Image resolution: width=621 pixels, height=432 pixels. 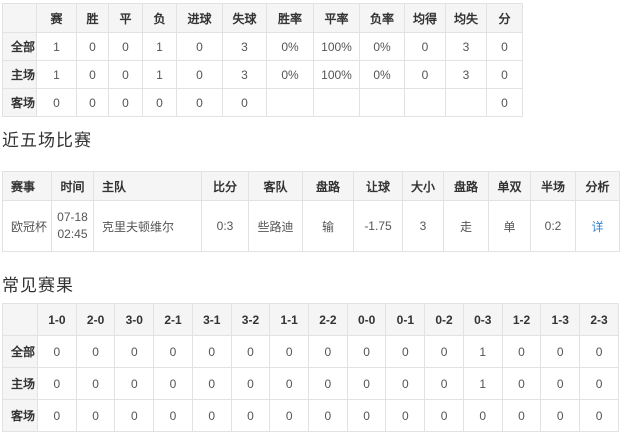 I want to click on result-row: 全部 0 0 0 0 0 0 0 0 0 0 0 1 0 0 0, so click(x=310, y=351).